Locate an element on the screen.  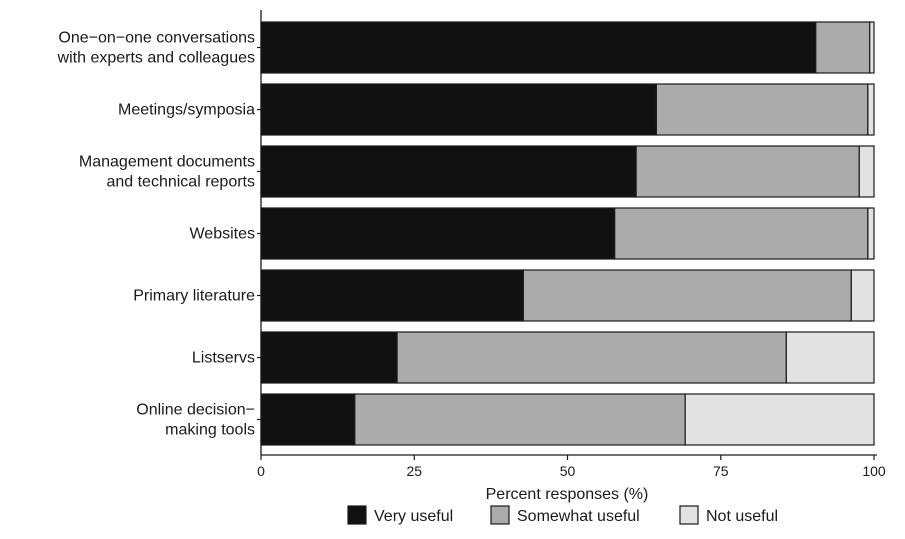
category-label-line: Listservs is located at coordinates (223, 358).